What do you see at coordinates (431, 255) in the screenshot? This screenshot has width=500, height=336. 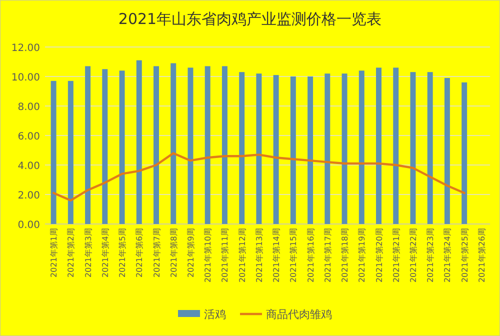 I see `x-tick-label: 2021年第23周` at bounding box center [431, 255].